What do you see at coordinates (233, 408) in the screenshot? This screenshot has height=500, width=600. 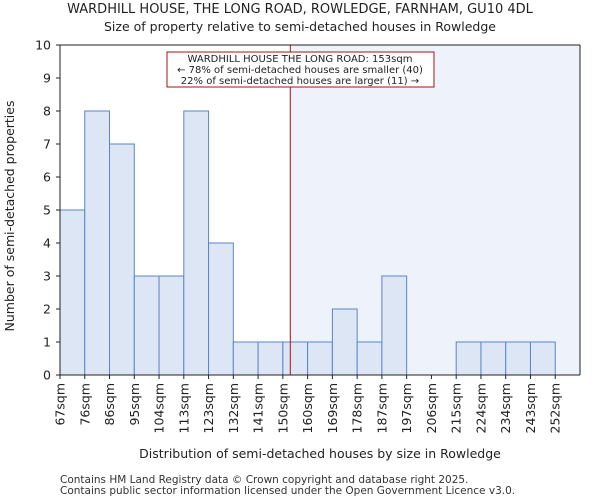 I see `x-tick-label: 132sqm` at bounding box center [233, 408].